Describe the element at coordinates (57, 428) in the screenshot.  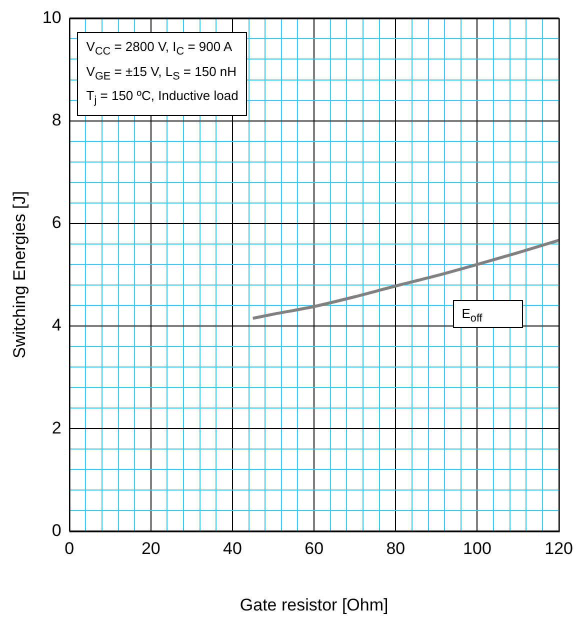
I see `y-tick-label: 2` at that location.